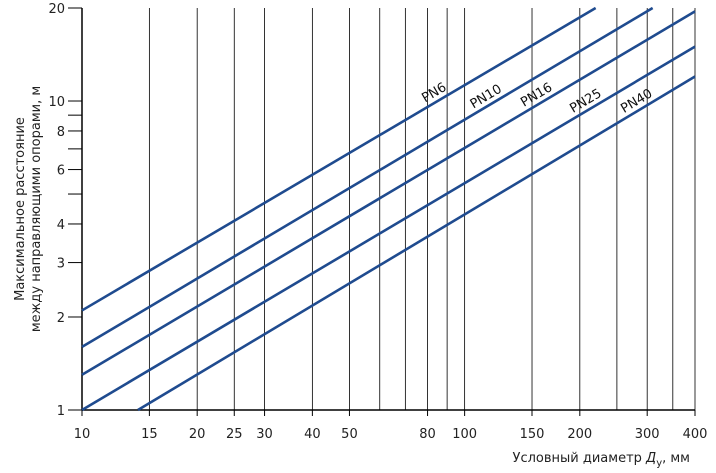 Image resolution: width=716 pixels, height=473 pixels. What do you see at coordinates (61, 225) in the screenshot?
I see `y-tick-label: 4` at bounding box center [61, 225].